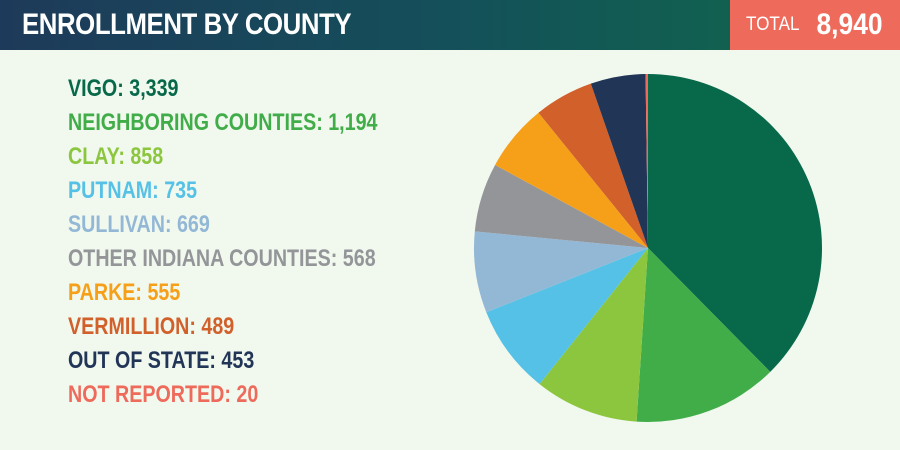 This screenshot has height=450, width=900. I want to click on legend-item: PUTNAM: 735, so click(222, 191).